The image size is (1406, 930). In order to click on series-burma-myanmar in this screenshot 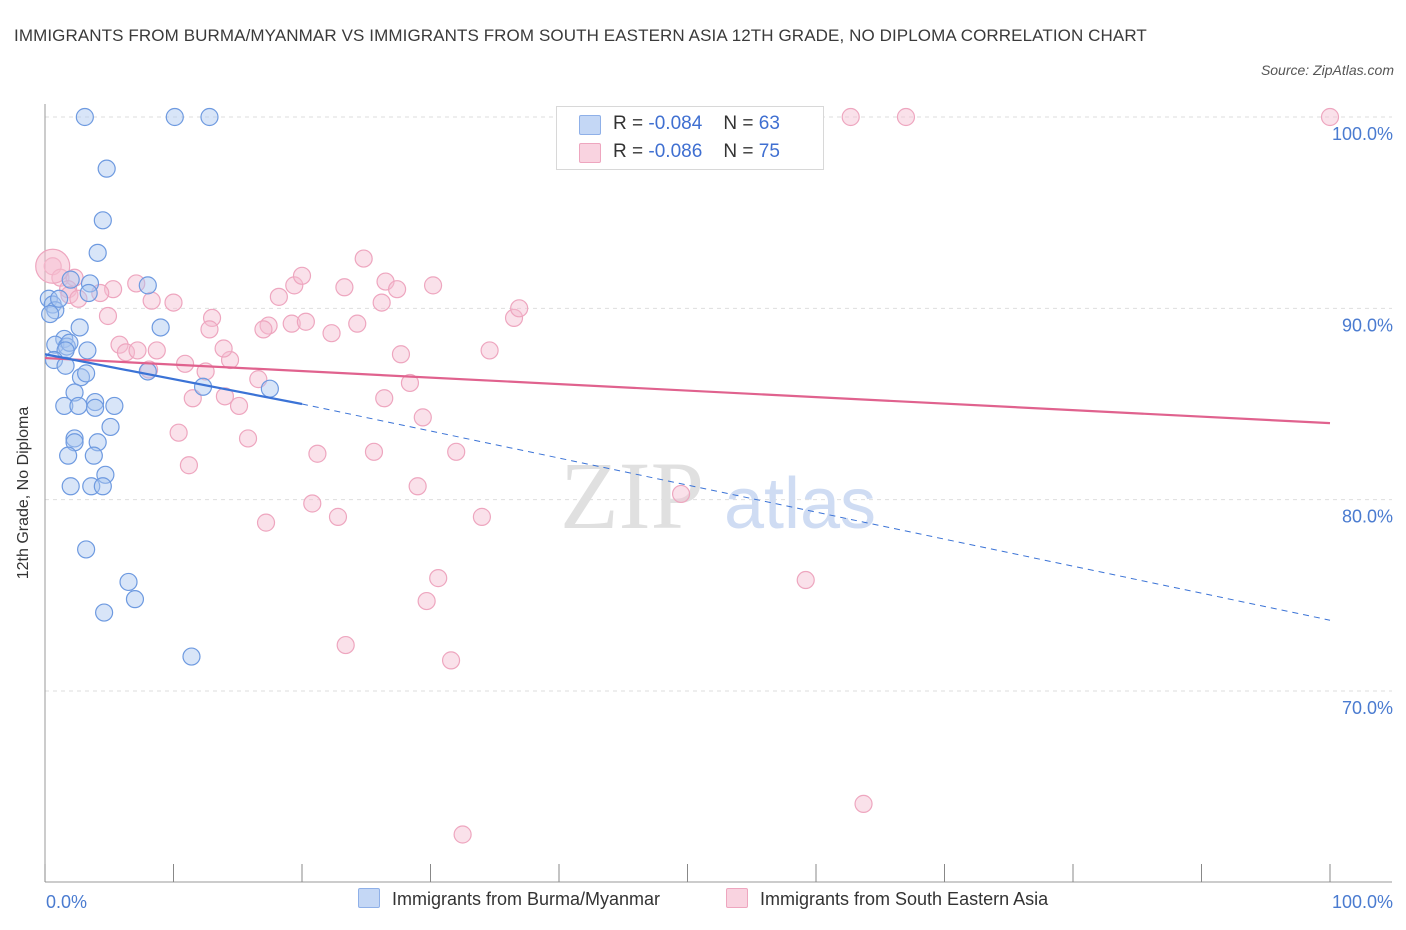, I will do `click(159, 386)`.